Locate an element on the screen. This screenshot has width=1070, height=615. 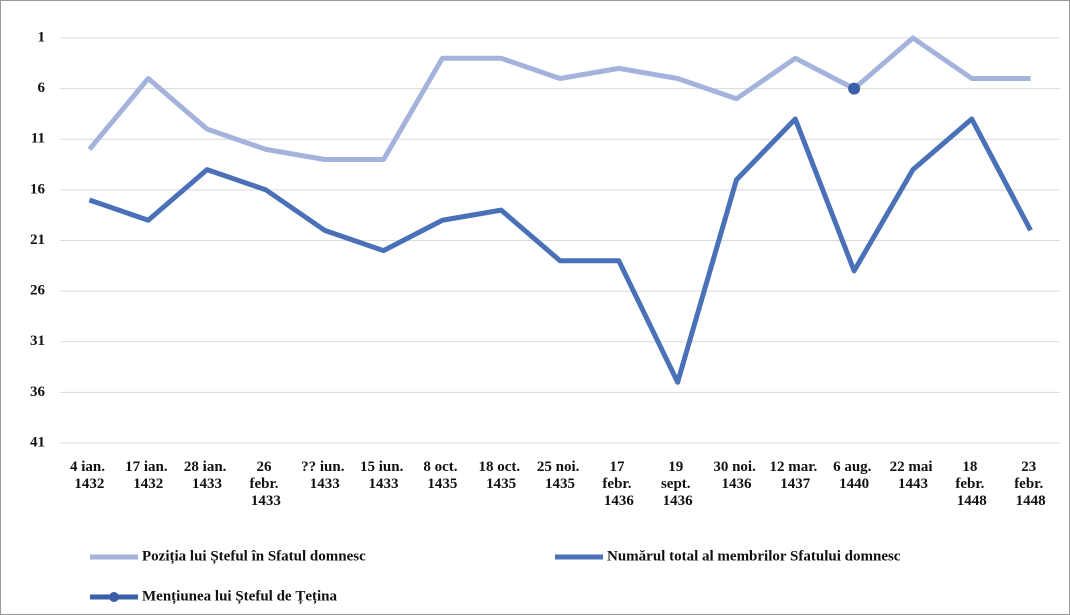
x-tick-label: 6 aug. 1440 is located at coordinates (854, 475).